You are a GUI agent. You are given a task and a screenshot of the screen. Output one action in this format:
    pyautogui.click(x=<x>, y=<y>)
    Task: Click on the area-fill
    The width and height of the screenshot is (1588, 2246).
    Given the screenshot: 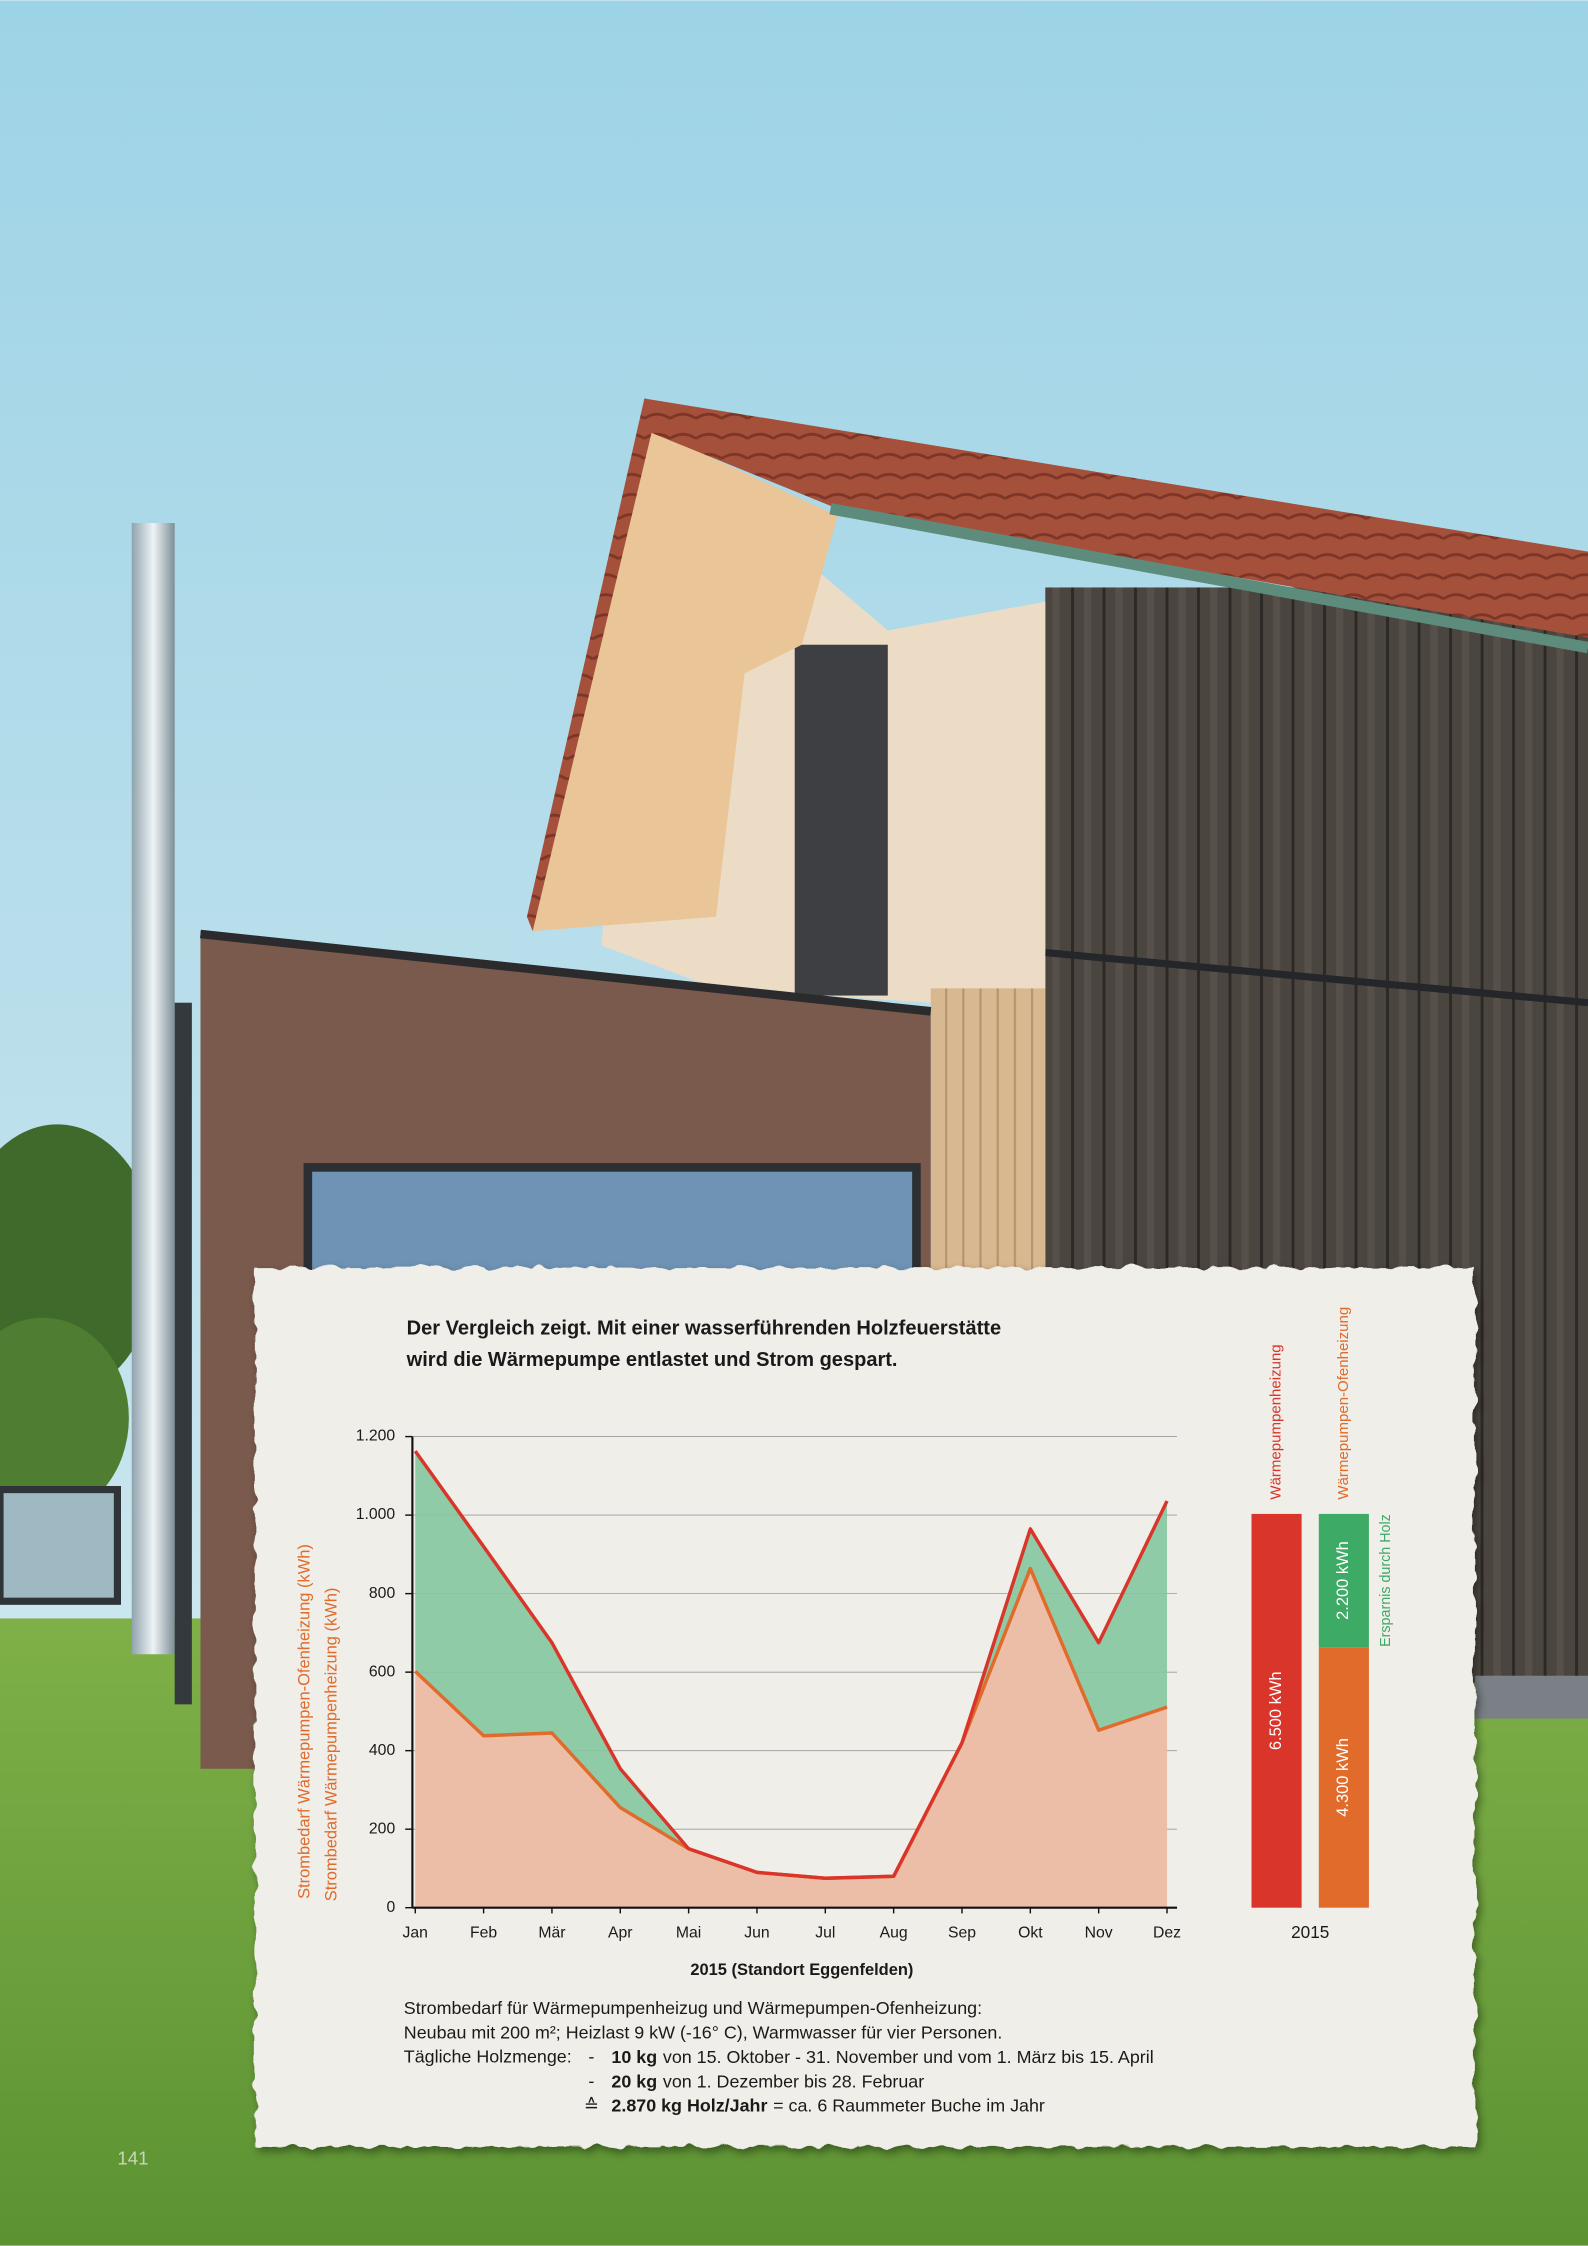 What is the action you would take?
    pyautogui.click(x=791, y=1738)
    